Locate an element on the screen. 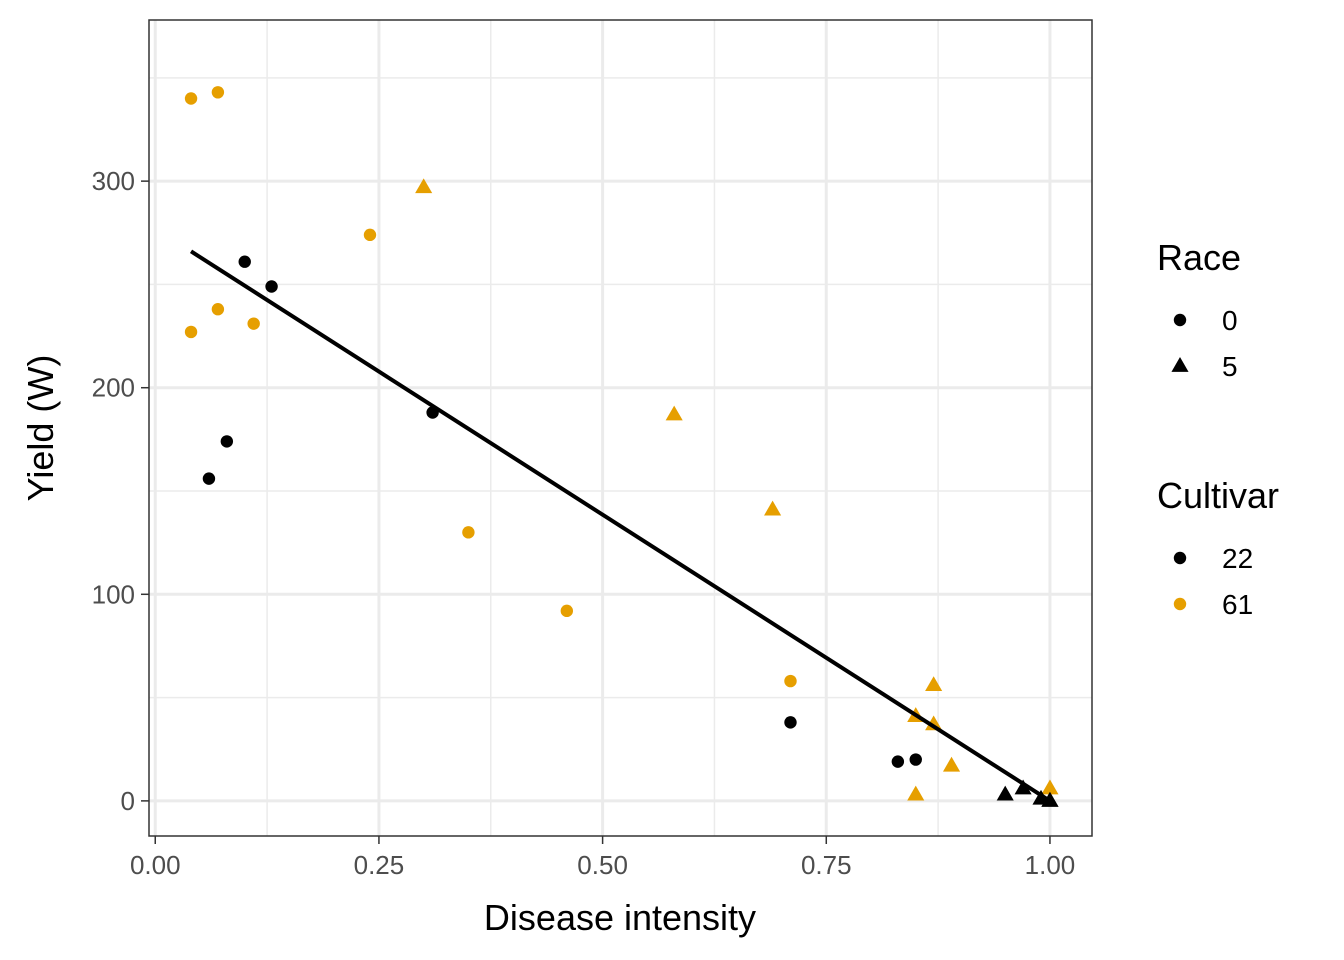  x-tick-label: 0.75 is located at coordinates (826, 865).